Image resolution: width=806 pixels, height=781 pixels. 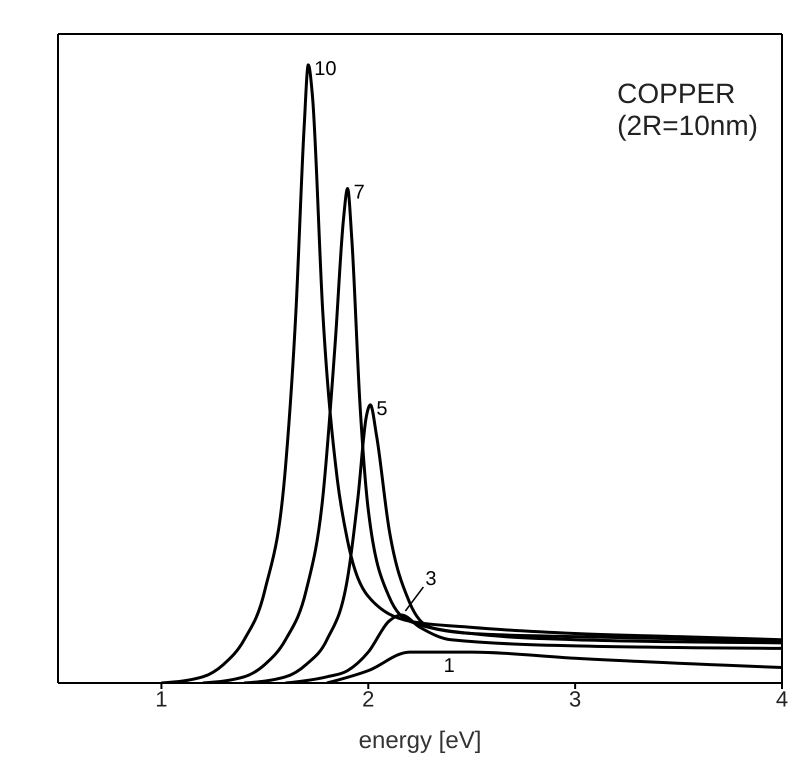 What do you see at coordinates (382, 409) in the screenshot?
I see `series-label: 5` at bounding box center [382, 409].